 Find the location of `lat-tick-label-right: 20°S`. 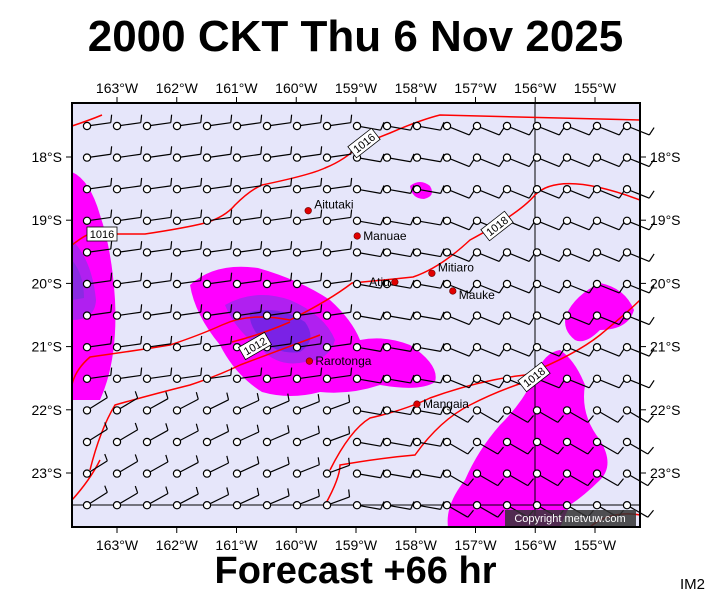

lat-tick-label-right: 20°S is located at coordinates (665, 283).